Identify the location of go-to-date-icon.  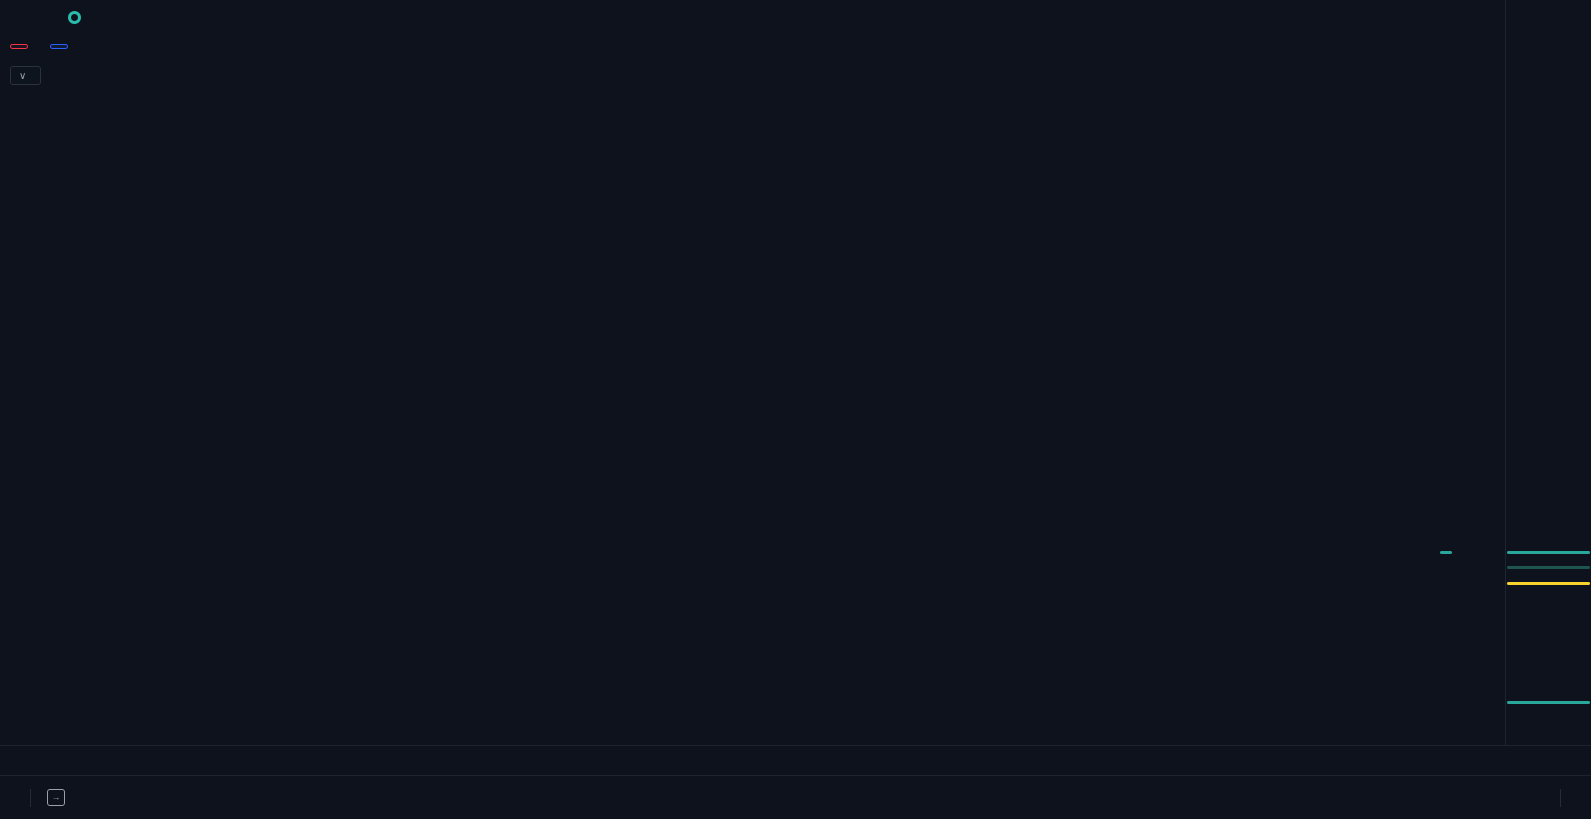
(56, 797).